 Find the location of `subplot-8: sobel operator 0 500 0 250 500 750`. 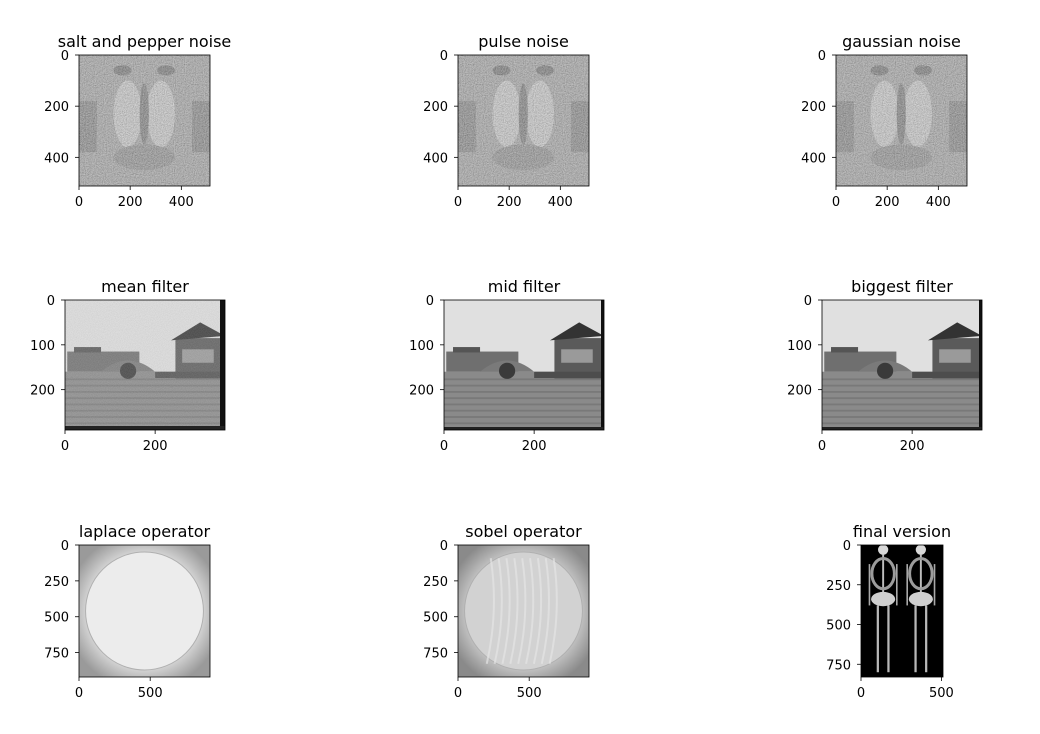

subplot-8: sobel operator 0 500 0 250 500 750 is located at coordinates (506, 611).